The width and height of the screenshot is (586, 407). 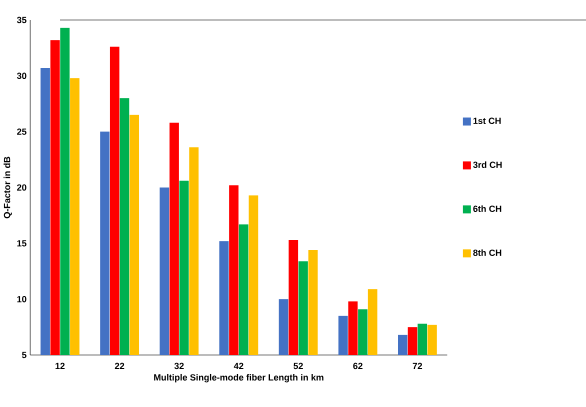 I want to click on y-tick-label: 25, so click(x=21, y=131).